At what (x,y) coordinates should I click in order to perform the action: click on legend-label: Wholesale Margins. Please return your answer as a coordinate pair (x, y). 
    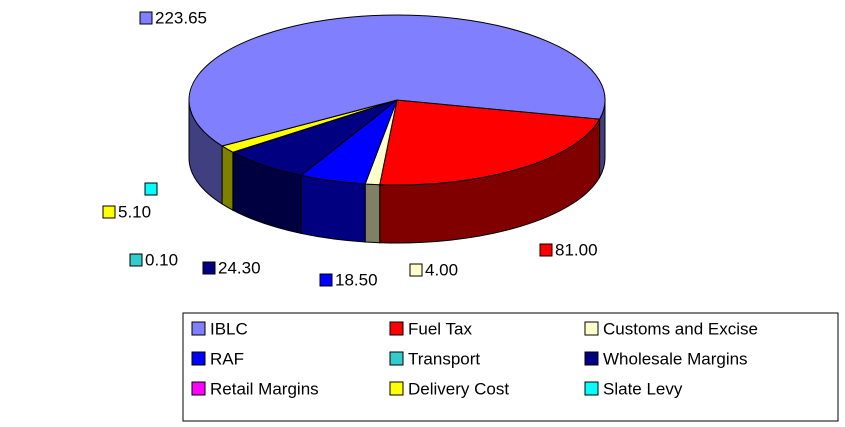
    Looking at the image, I should click on (675, 358).